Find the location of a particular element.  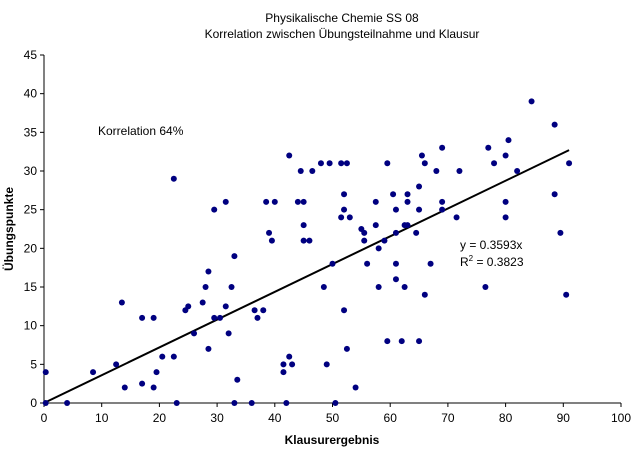

y-tick-label: 10 is located at coordinates (31, 326).